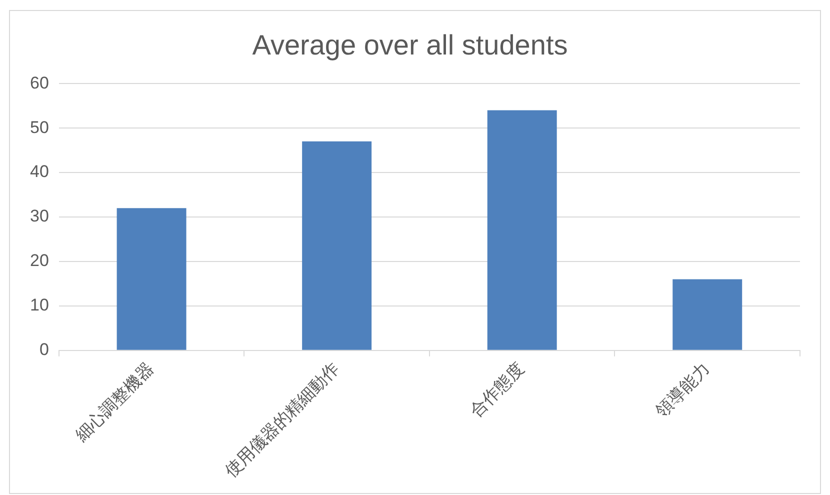  What do you see at coordinates (39, 82) in the screenshot?
I see `y-tick-label: 60` at bounding box center [39, 82].